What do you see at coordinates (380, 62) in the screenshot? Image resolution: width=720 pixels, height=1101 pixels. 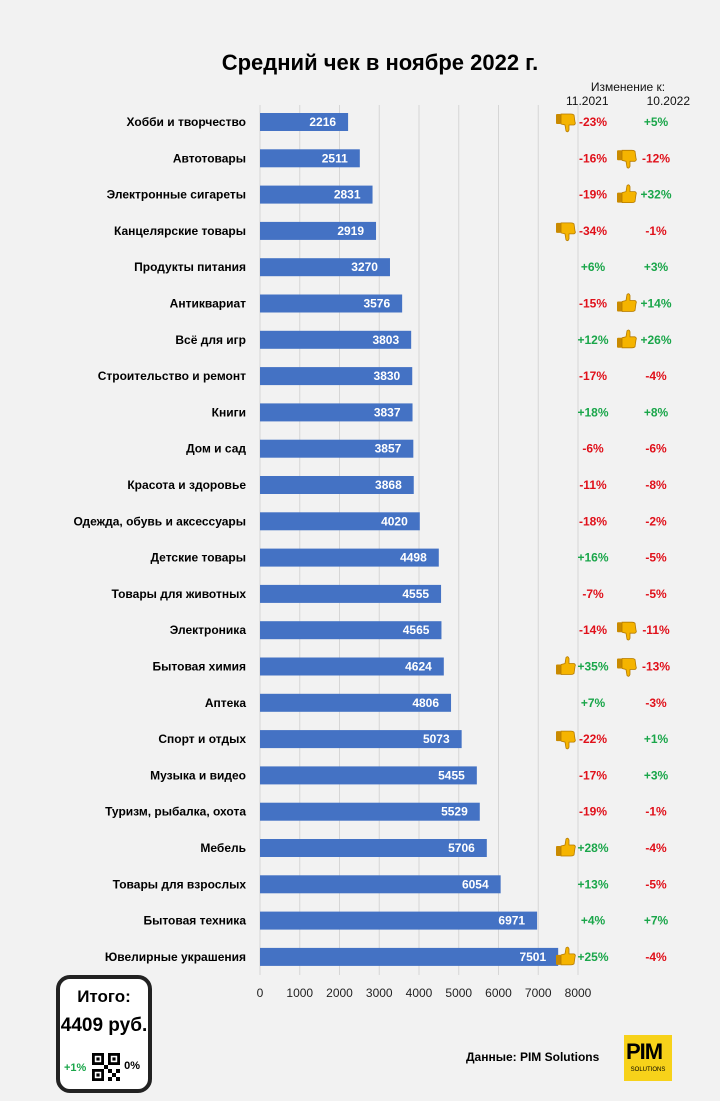 I see `chart-title: Средний чек в ноябре 2022 г.` at bounding box center [380, 62].